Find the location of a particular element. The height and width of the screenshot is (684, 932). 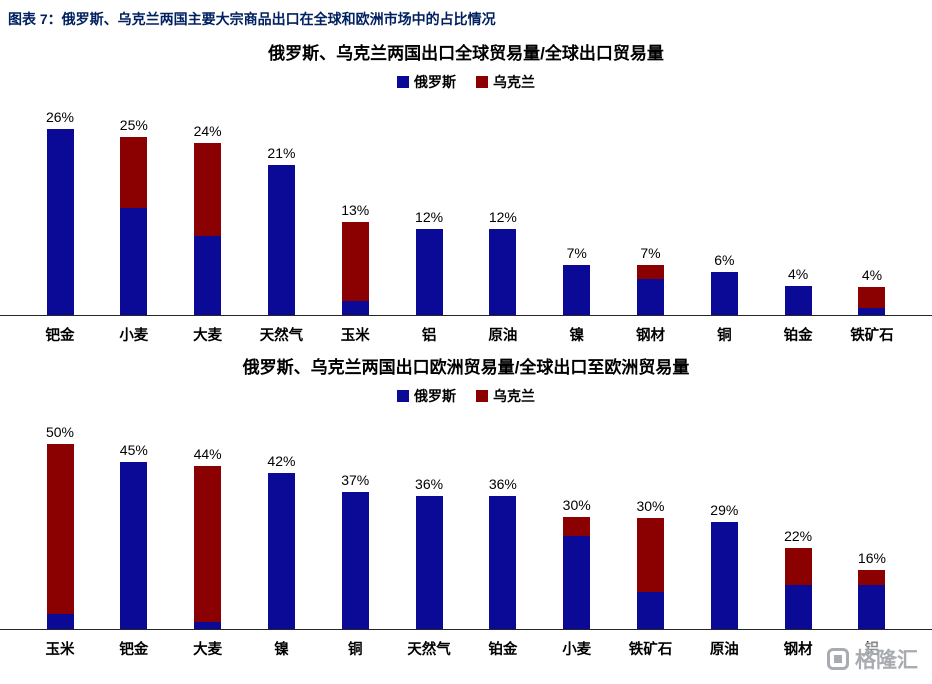

bar-column: 42% is located at coordinates (281, 541).